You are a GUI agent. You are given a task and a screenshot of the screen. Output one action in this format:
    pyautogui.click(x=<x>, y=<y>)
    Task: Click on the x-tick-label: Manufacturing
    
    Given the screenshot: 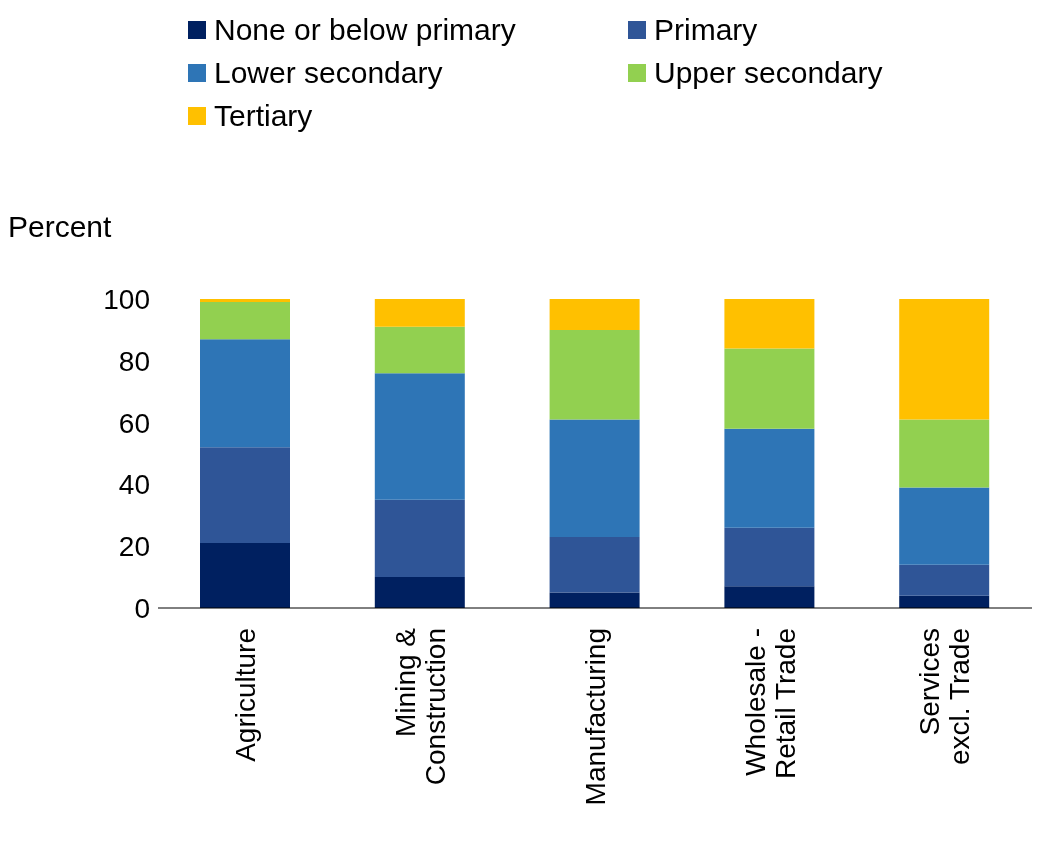 What is the action you would take?
    pyautogui.click(x=595, y=717)
    